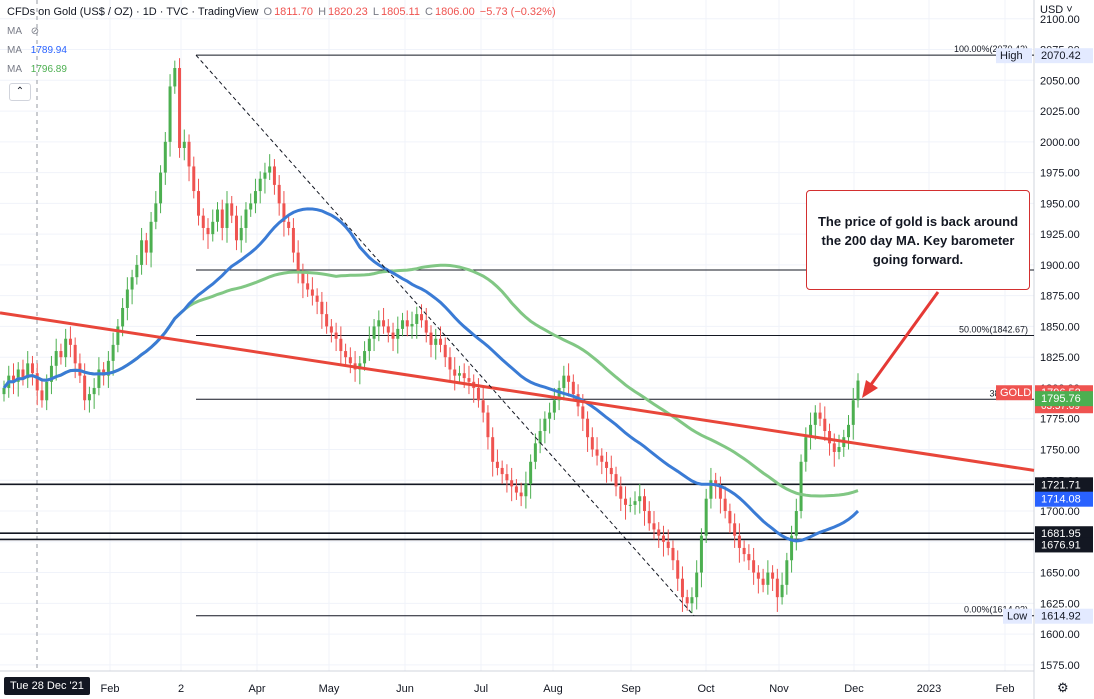  I want to click on hidden-eye-icon: ⊘, so click(35, 31).